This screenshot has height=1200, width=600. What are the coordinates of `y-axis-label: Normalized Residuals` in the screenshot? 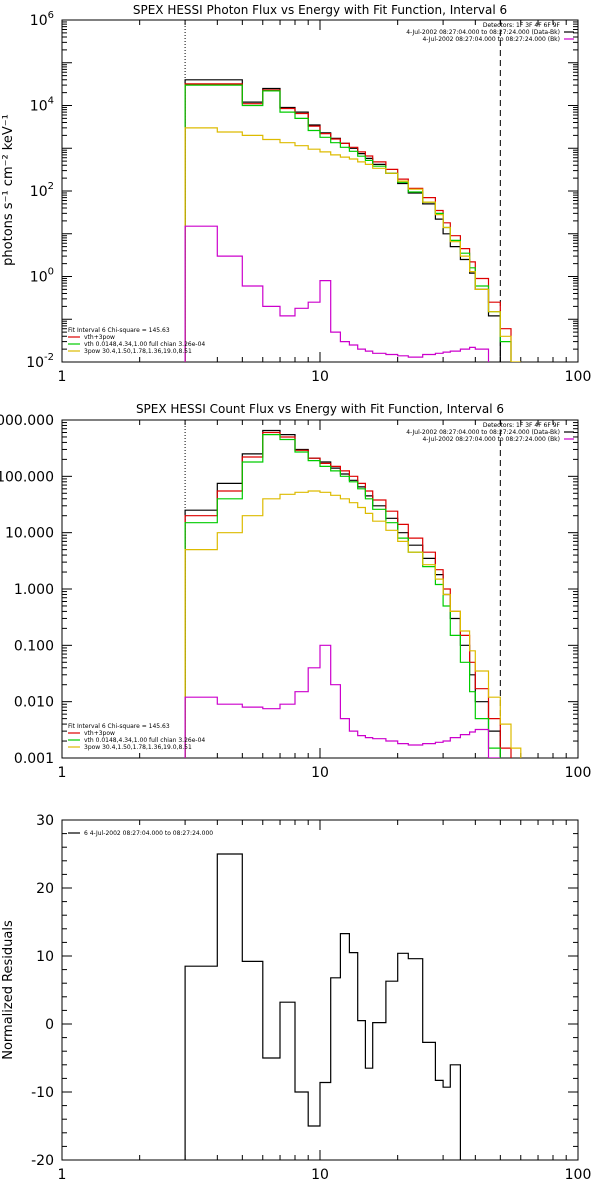 It's located at (8, 990).